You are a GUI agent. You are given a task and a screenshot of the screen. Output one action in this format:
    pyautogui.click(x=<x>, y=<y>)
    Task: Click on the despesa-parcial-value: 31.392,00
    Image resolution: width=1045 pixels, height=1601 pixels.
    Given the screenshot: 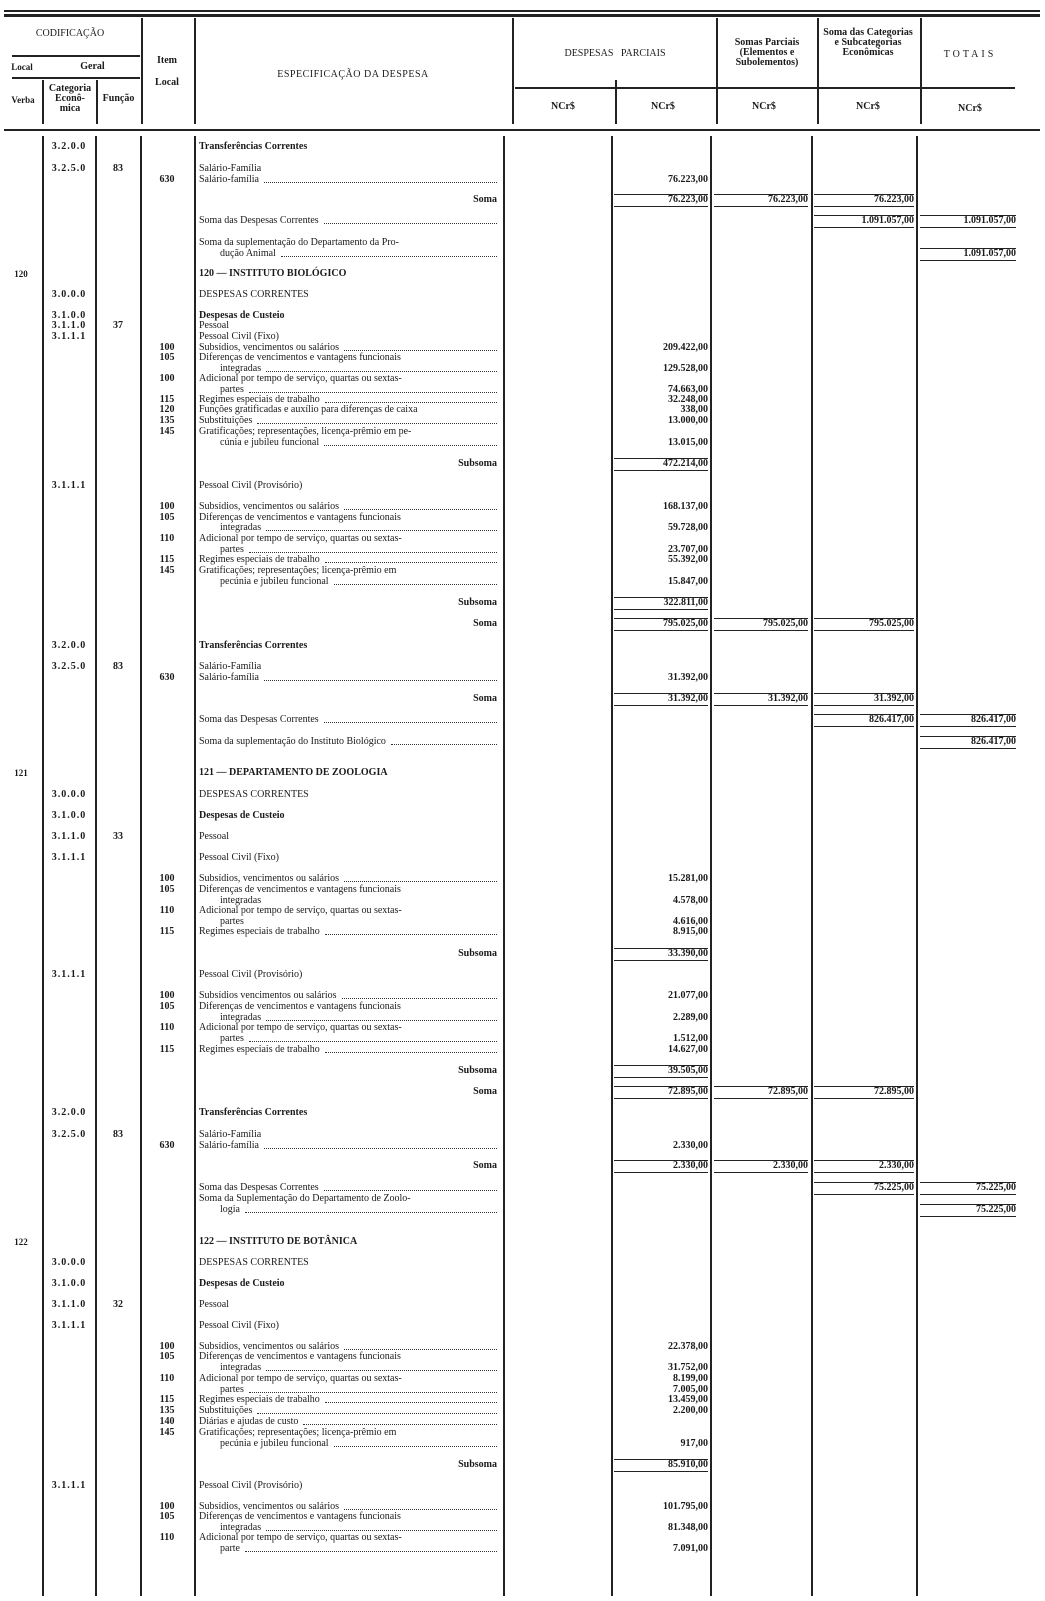 What is the action you would take?
    pyautogui.click(x=661, y=699)
    